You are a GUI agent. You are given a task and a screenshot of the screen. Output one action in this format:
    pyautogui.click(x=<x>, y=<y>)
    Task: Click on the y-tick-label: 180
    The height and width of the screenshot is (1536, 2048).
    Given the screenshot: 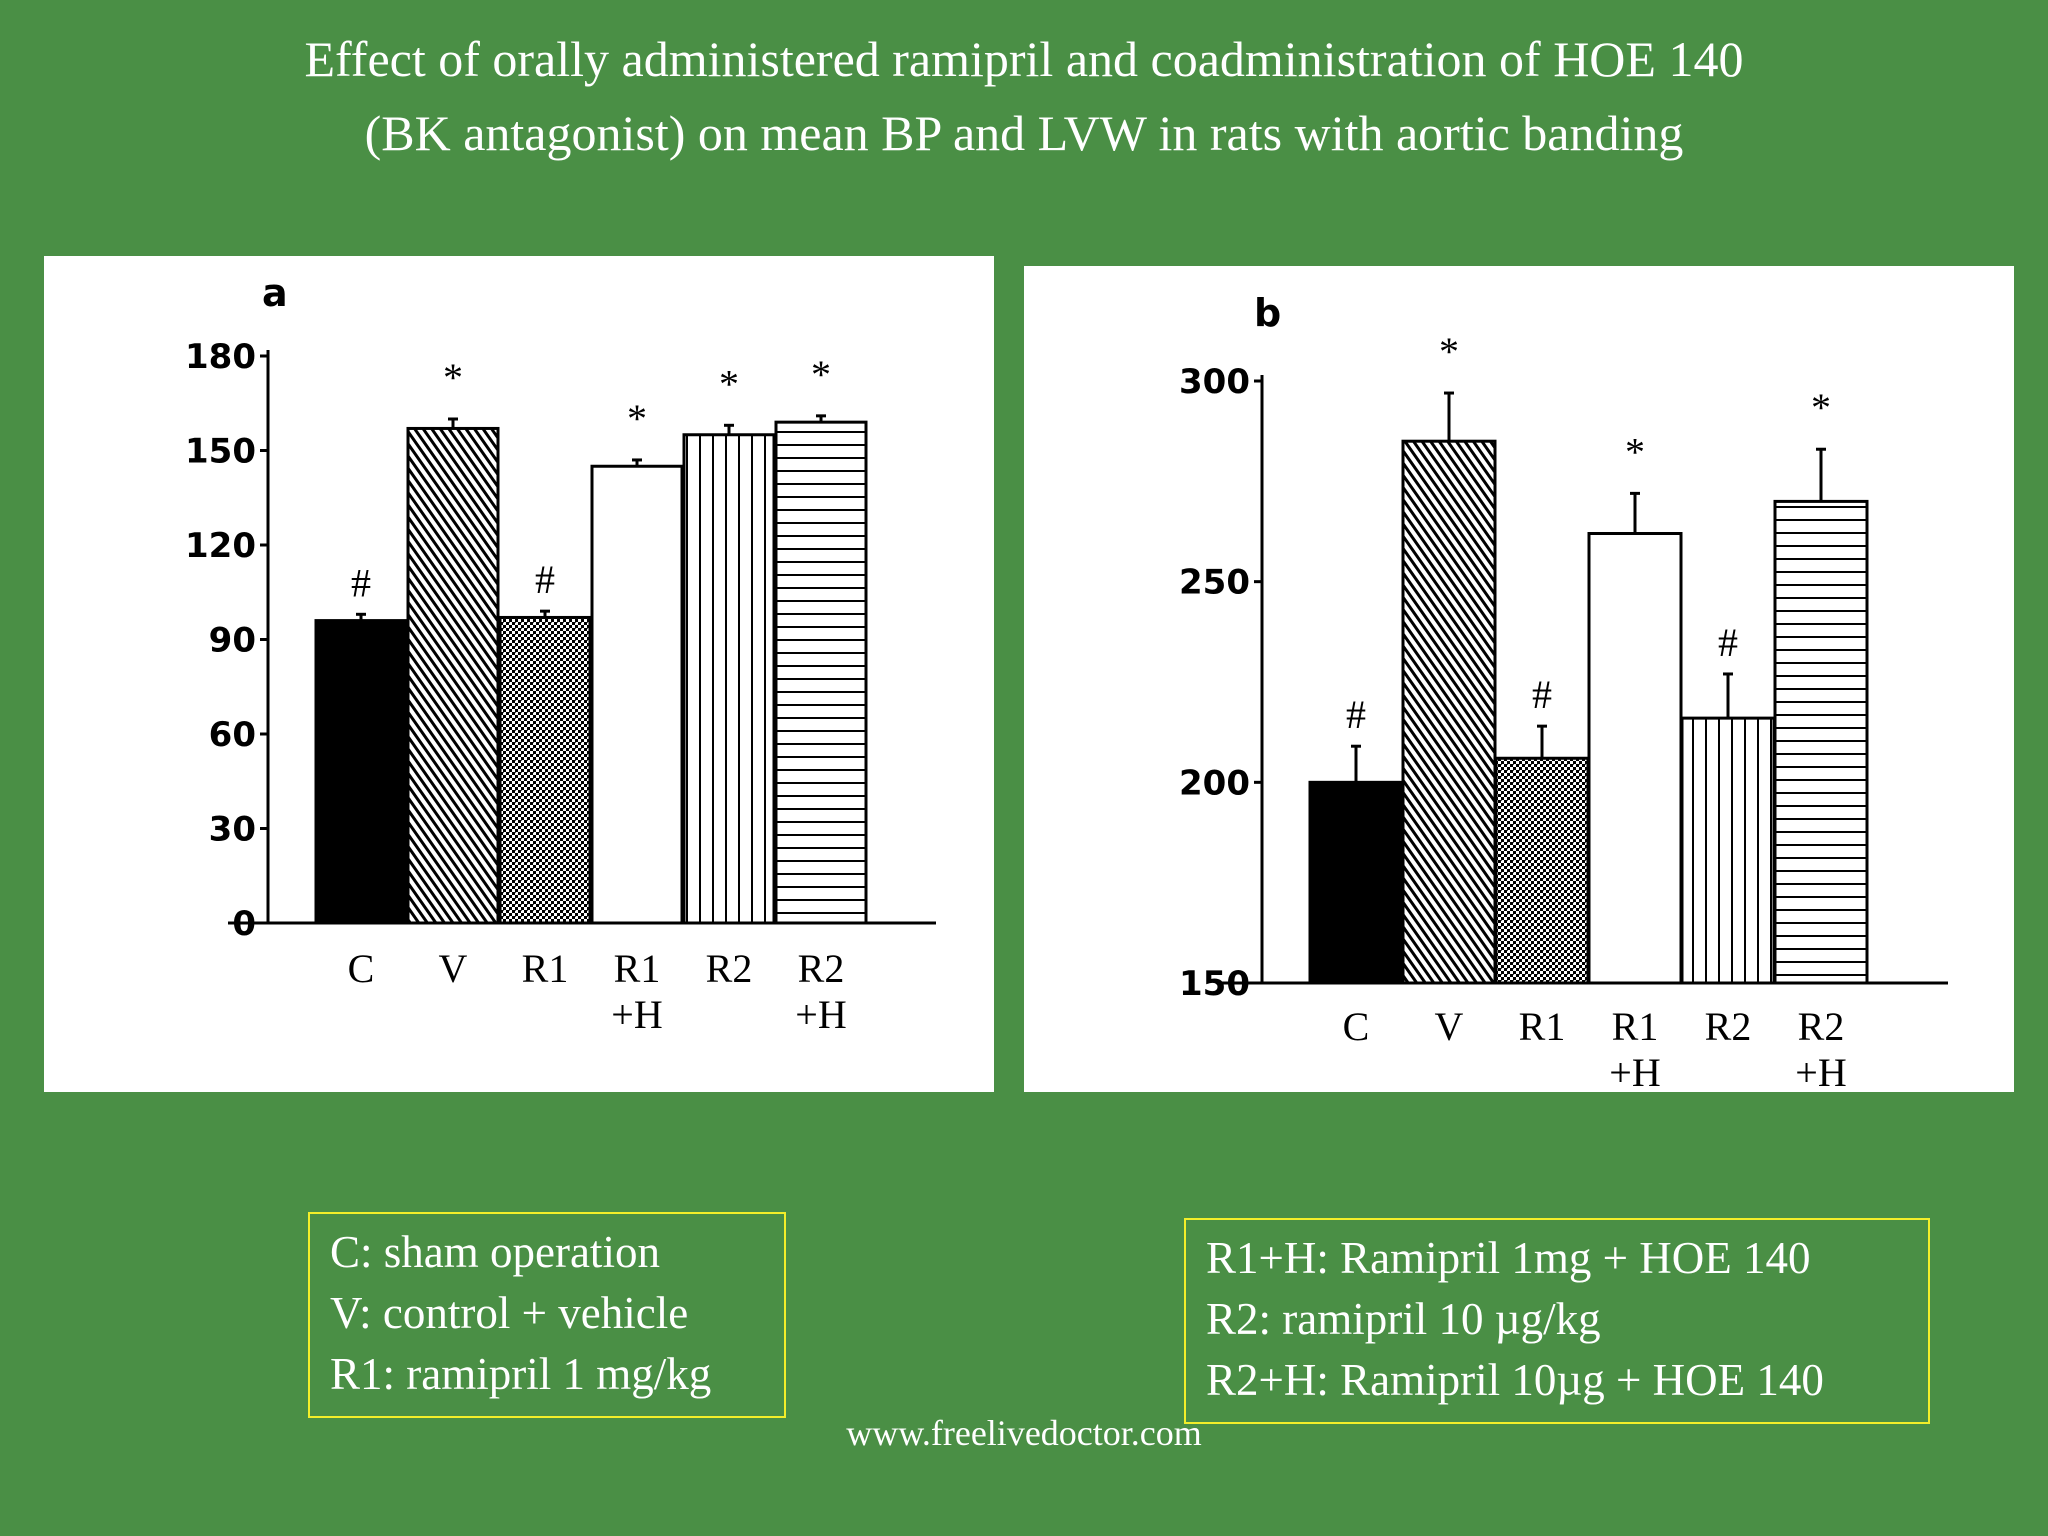 What is the action you would take?
    pyautogui.click(x=220, y=357)
    